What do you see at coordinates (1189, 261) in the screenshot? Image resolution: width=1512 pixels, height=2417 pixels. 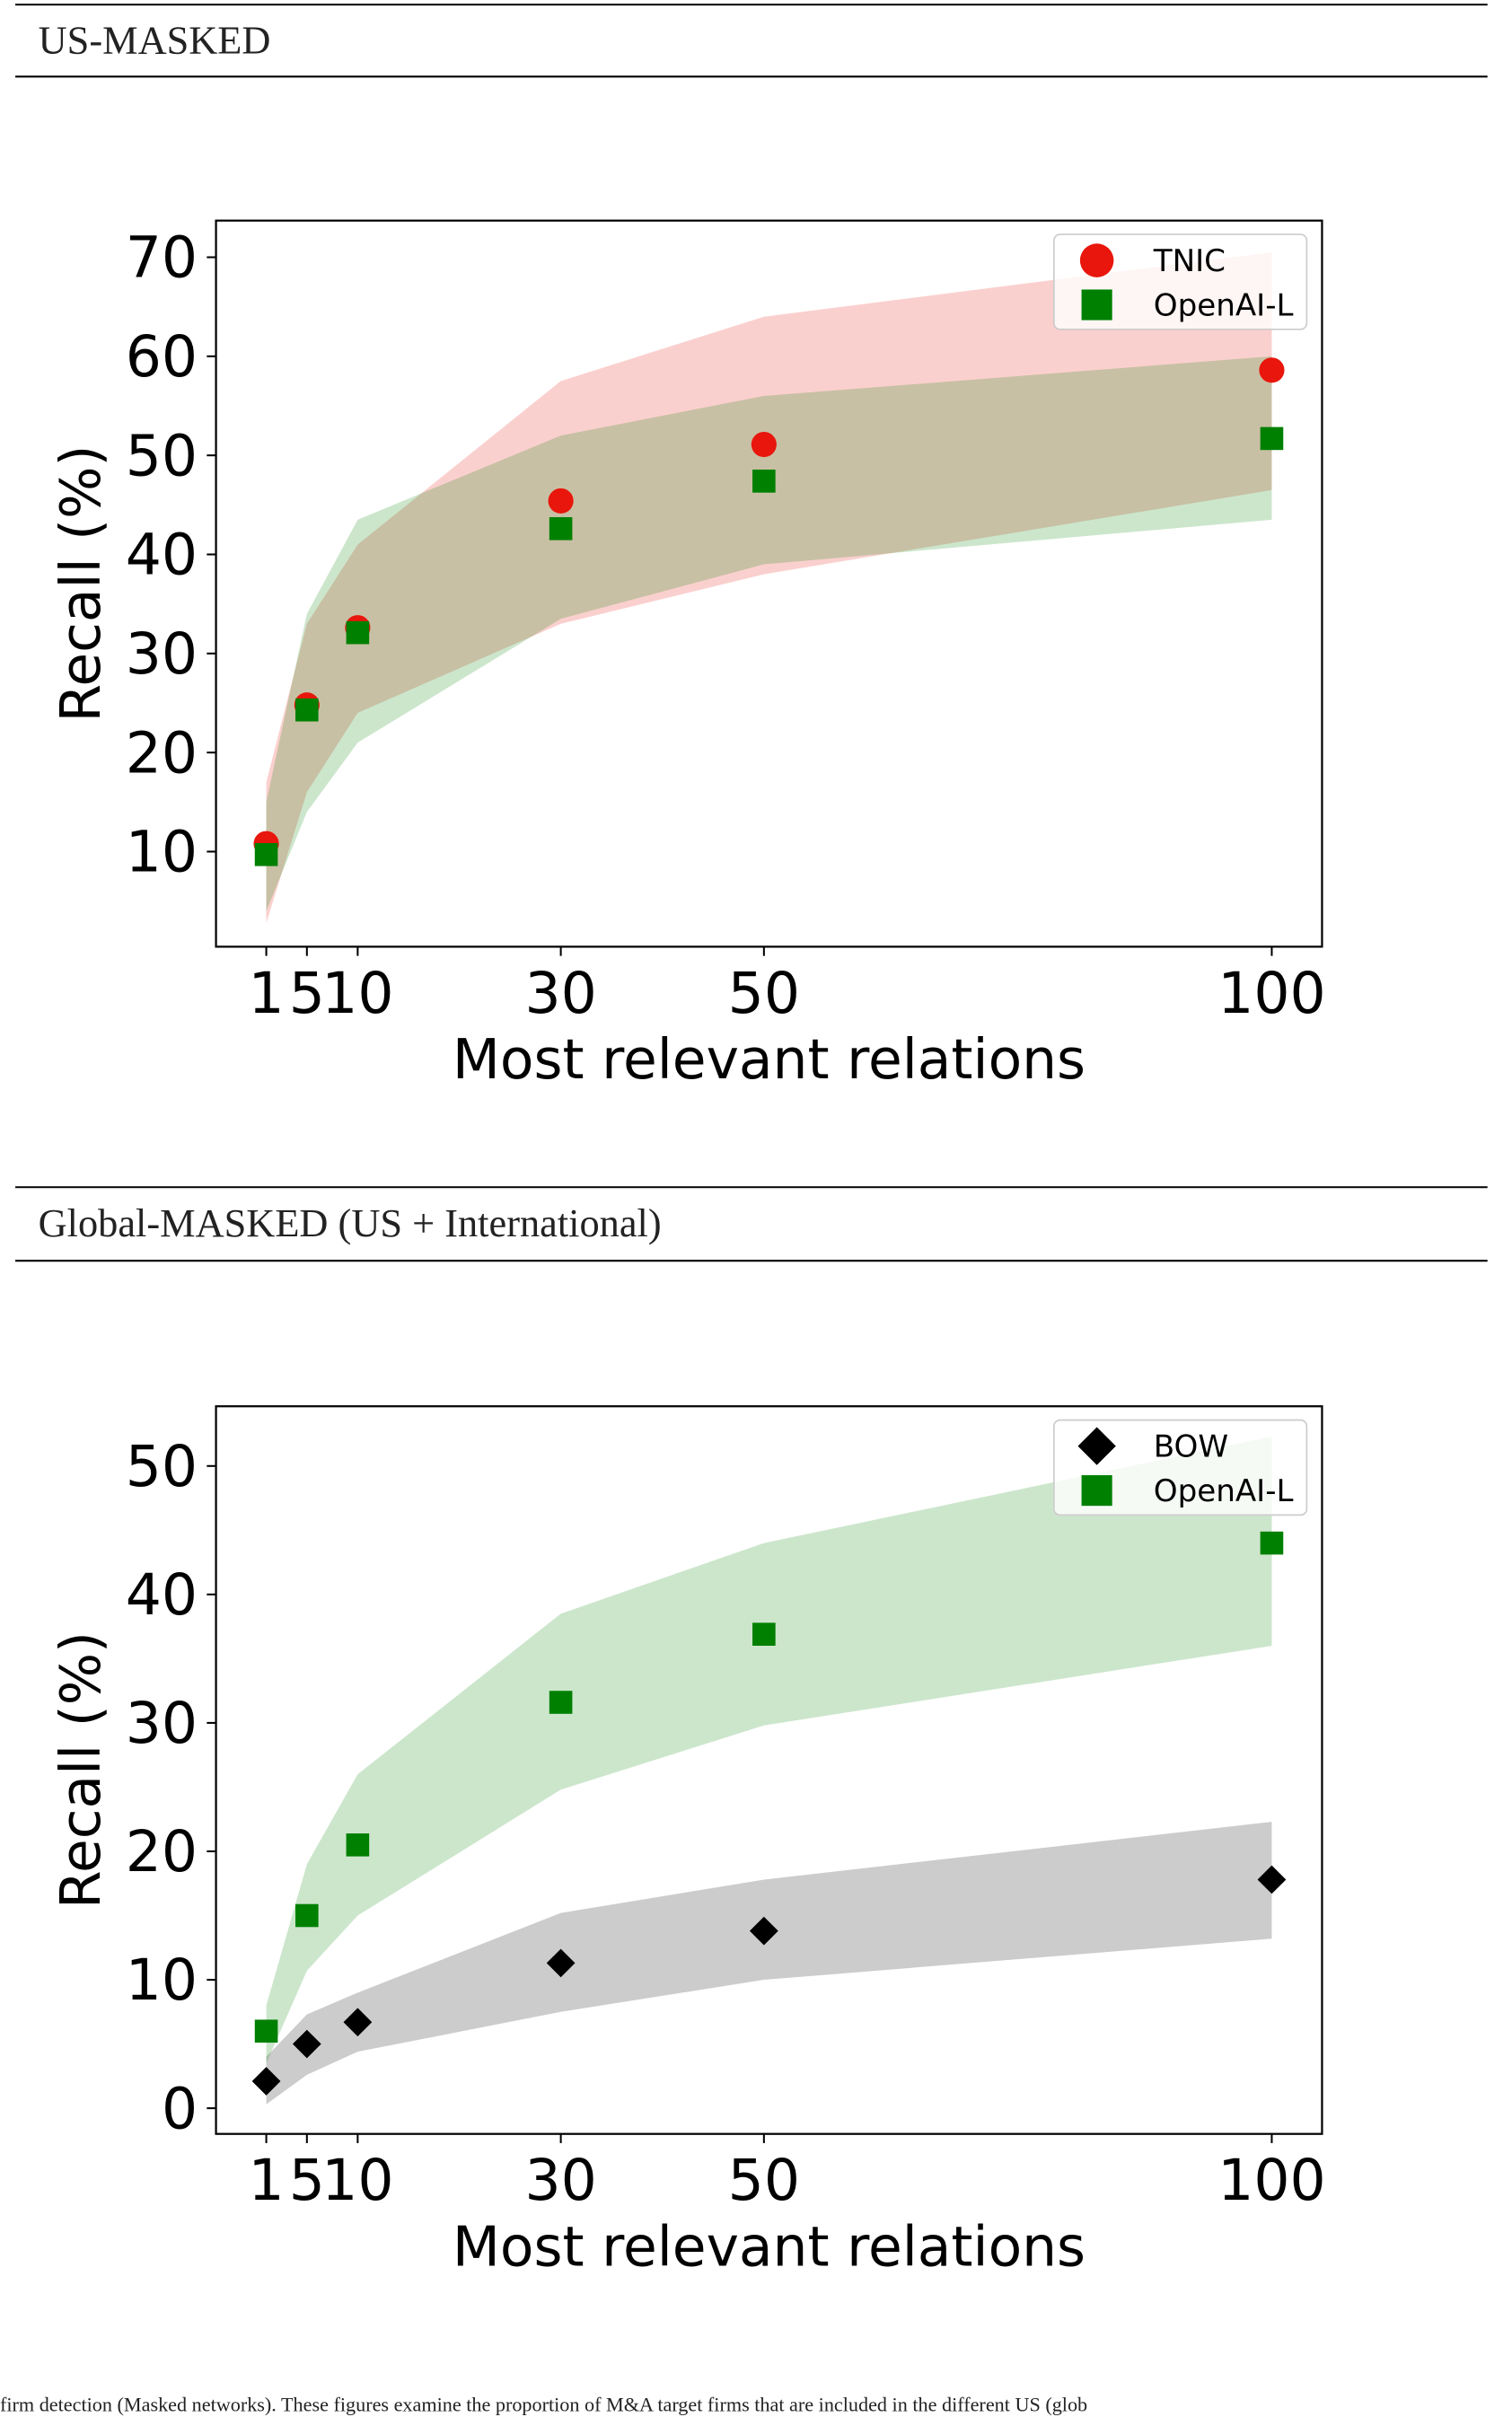 I see `legend-label: TNIC` at bounding box center [1189, 261].